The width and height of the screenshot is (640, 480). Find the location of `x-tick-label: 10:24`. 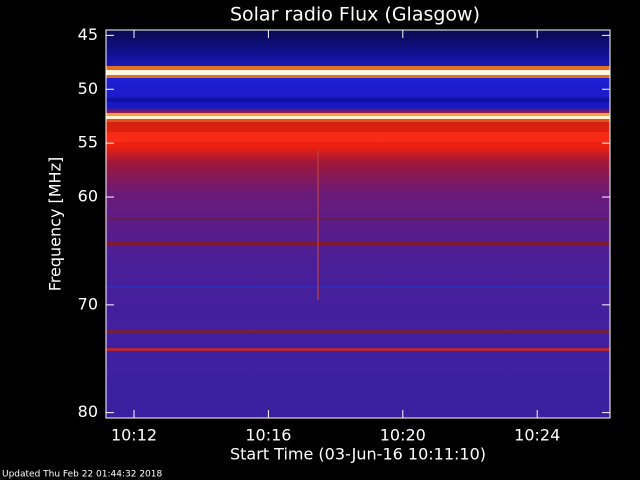

x-tick-label: 10:24 is located at coordinates (537, 435).